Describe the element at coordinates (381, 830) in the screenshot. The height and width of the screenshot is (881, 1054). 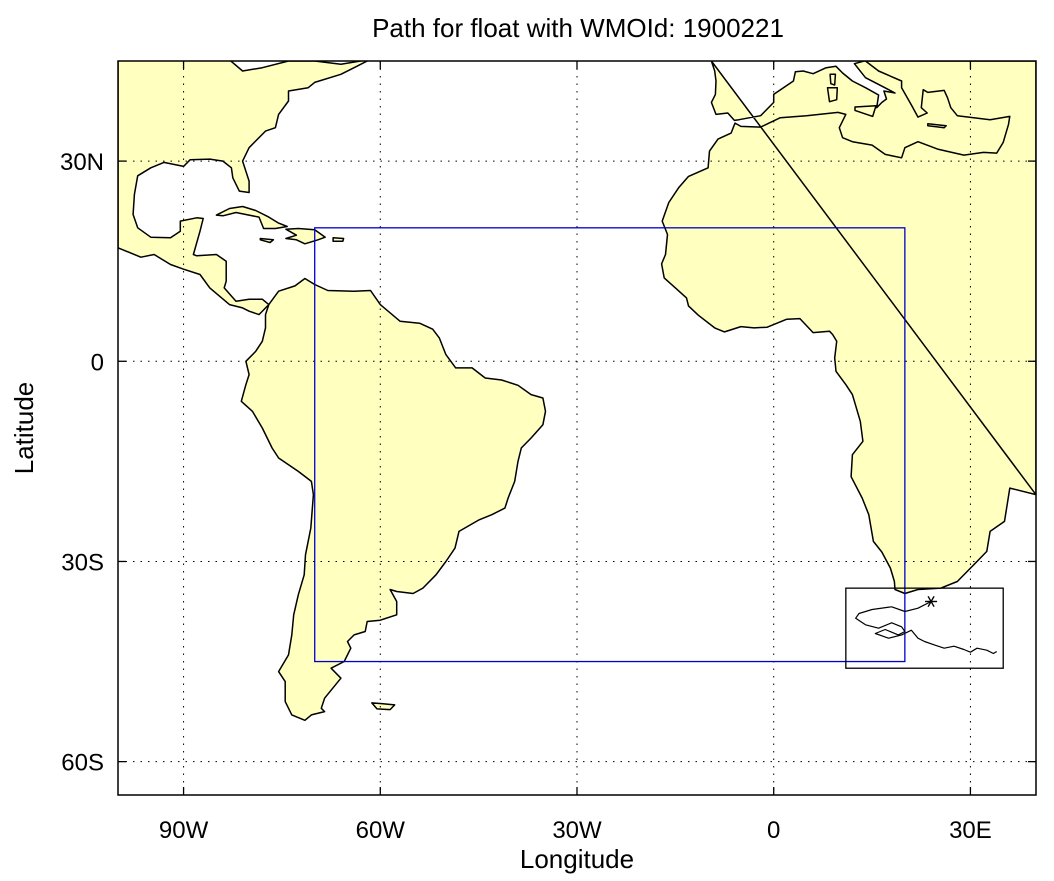
I see `x-tick-label: 60W` at that location.